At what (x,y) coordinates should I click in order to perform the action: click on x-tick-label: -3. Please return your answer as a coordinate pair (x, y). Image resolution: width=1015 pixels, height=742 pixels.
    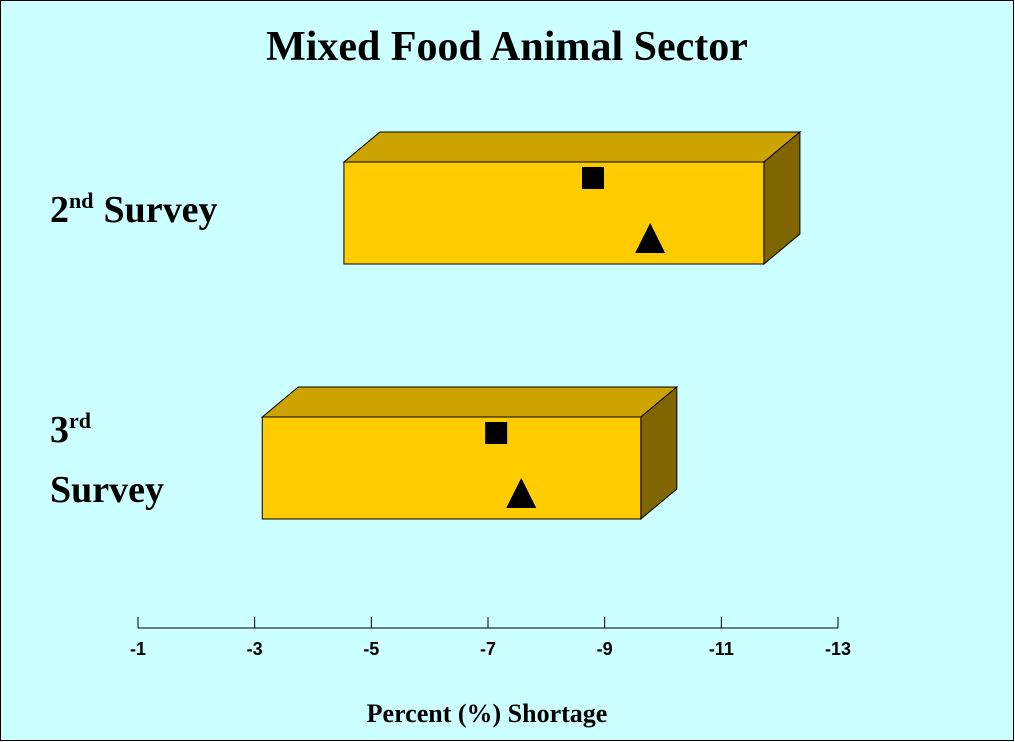
    Looking at the image, I should click on (255, 649).